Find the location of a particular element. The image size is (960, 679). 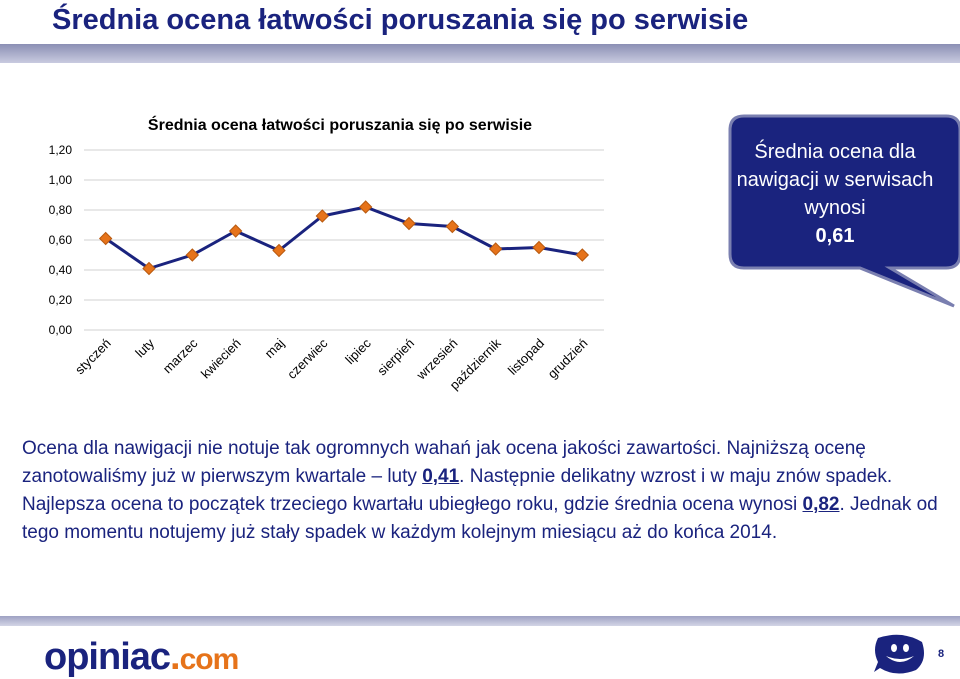

x-tick-label: listopad is located at coordinates (526, 357).